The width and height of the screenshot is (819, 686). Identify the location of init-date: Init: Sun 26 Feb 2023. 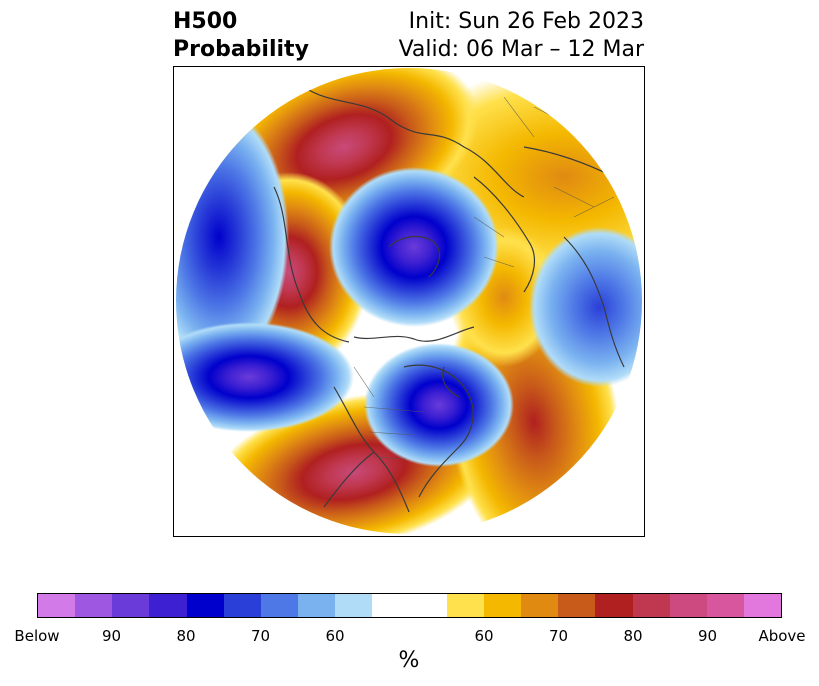
(526, 21).